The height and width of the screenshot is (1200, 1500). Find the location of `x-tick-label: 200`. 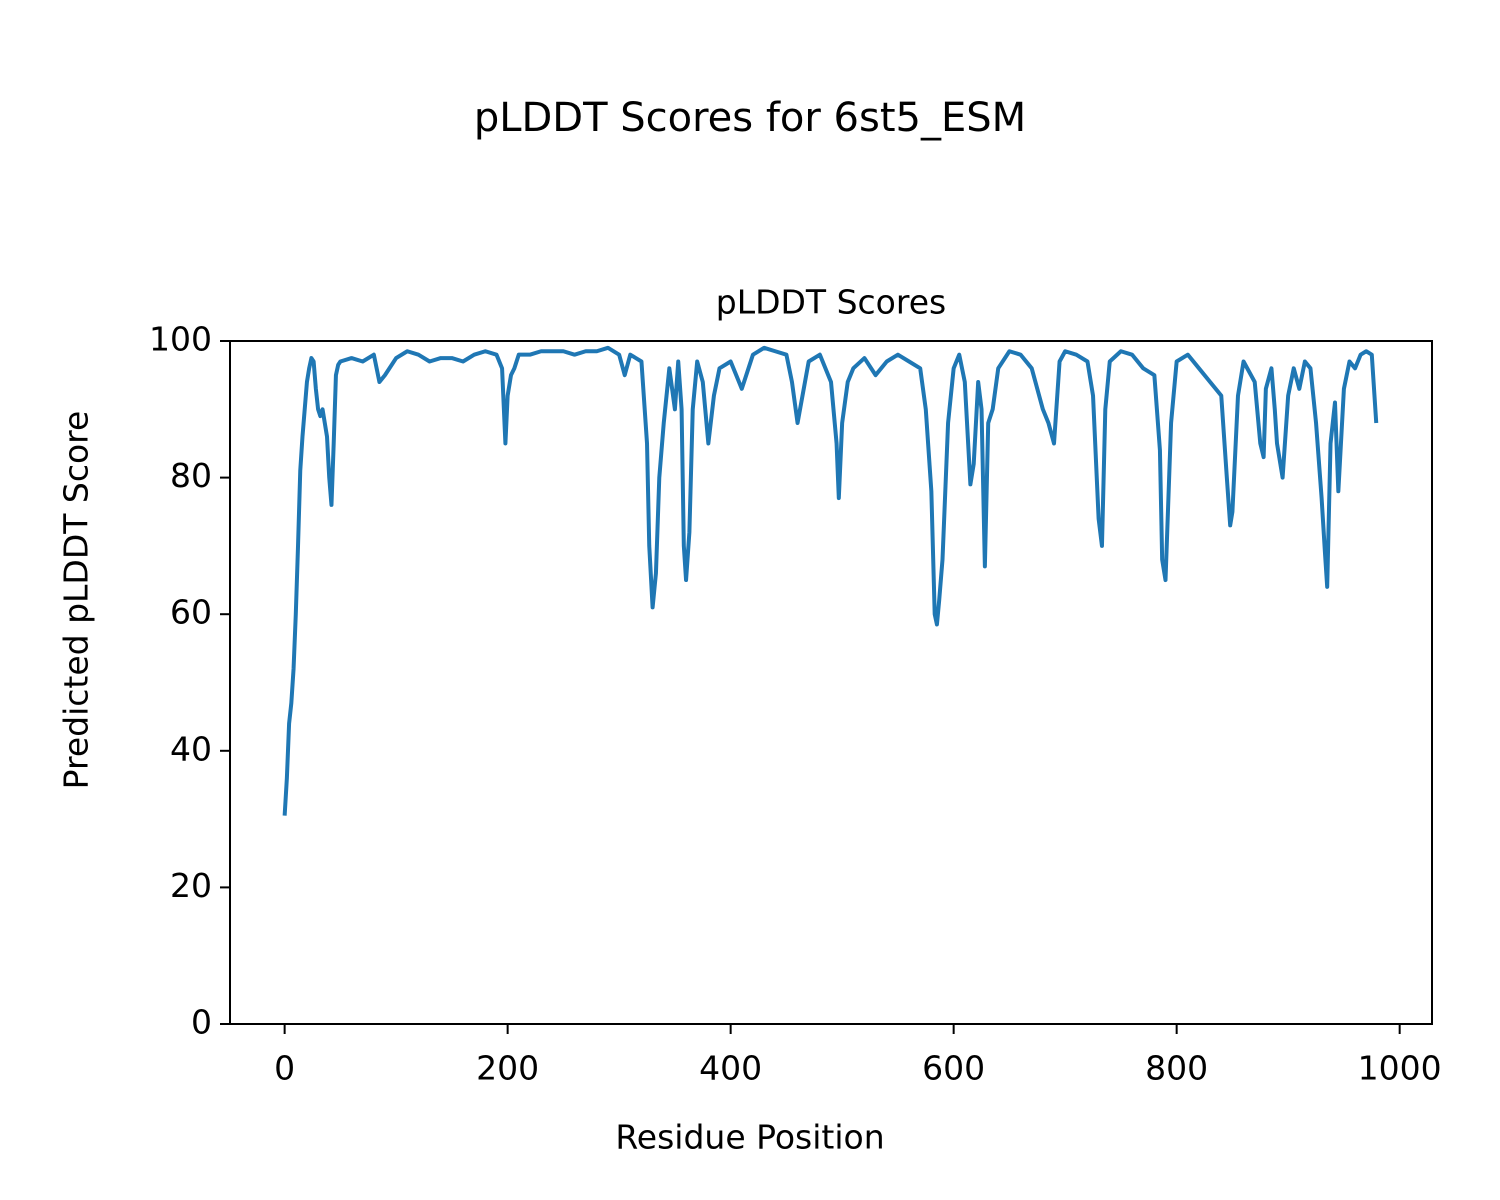

x-tick-label: 200 is located at coordinates (507, 1068).